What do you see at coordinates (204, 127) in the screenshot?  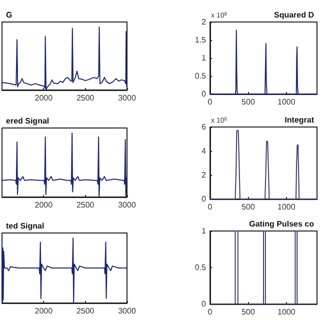 I see `y-tick-label: 6` at bounding box center [204, 127].